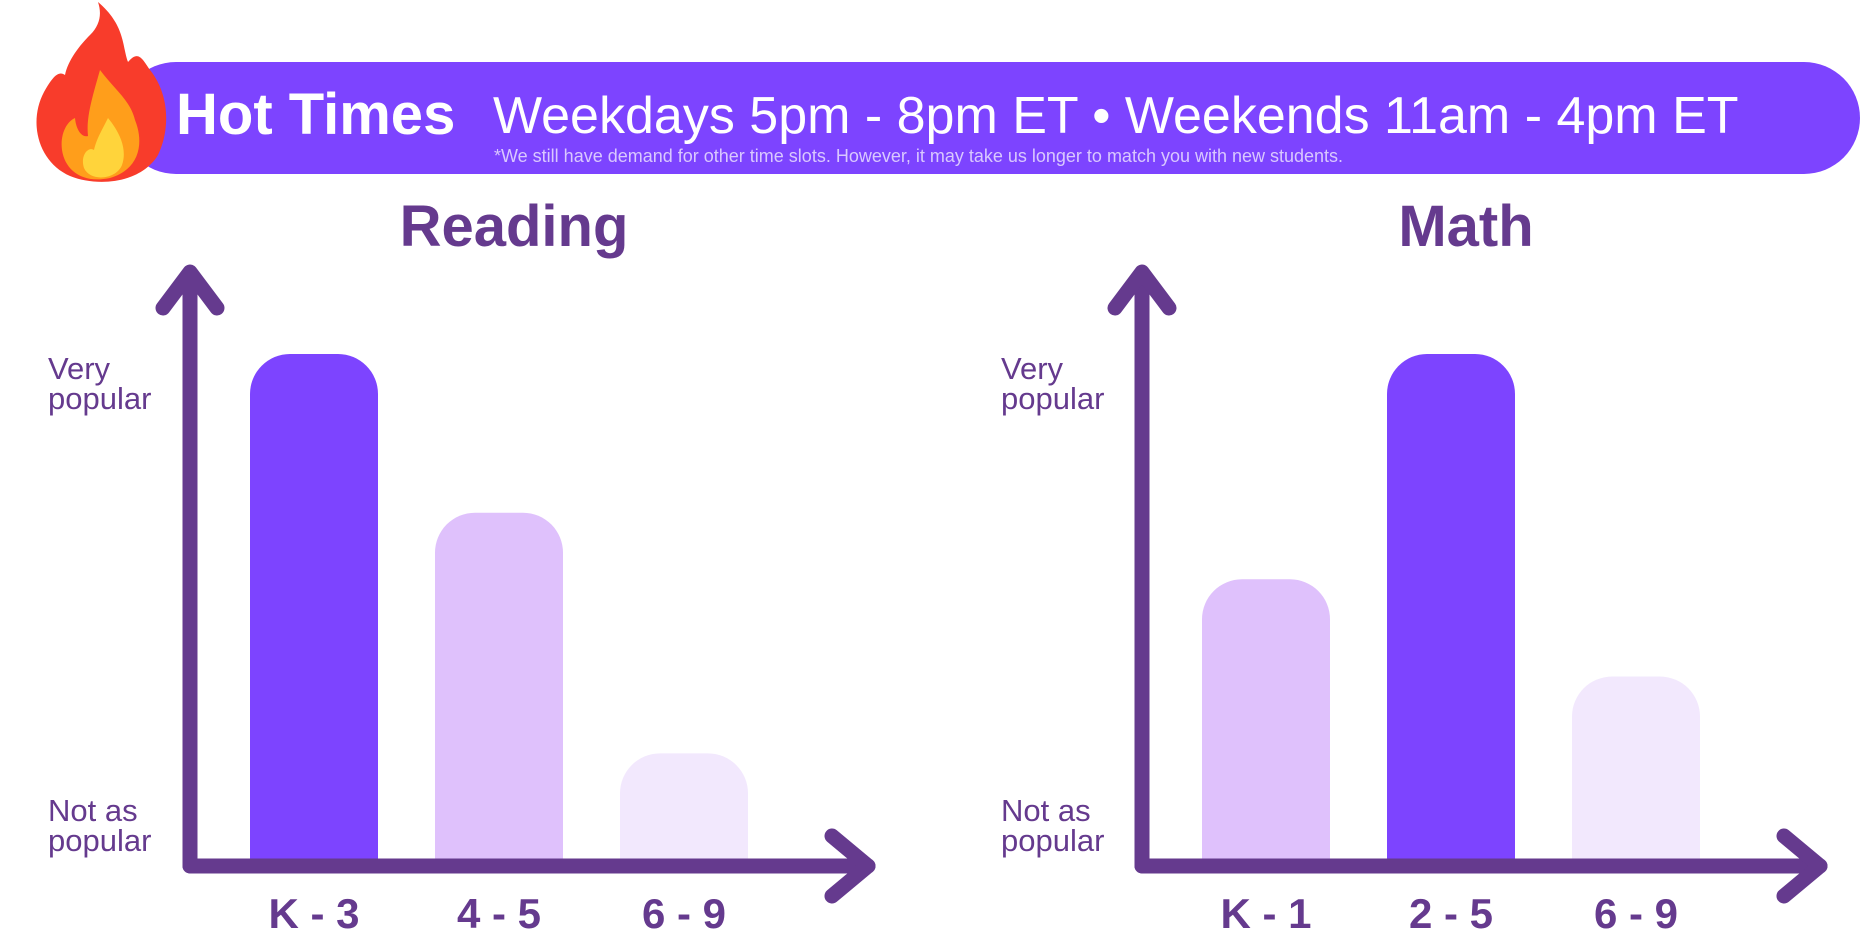 This screenshot has height=938, width=1875. I want to click on math-x-tick-label: K - 1, so click(1265, 913).